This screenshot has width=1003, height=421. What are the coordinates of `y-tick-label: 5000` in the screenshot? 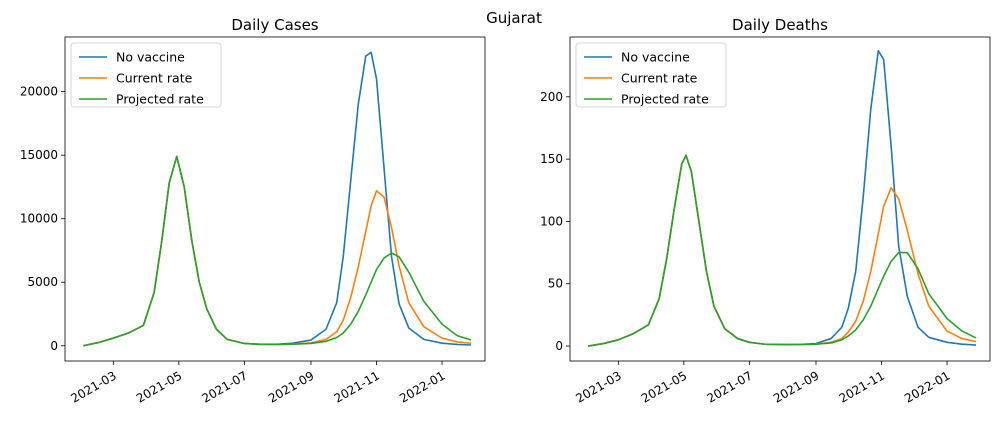 It's located at (42, 282).